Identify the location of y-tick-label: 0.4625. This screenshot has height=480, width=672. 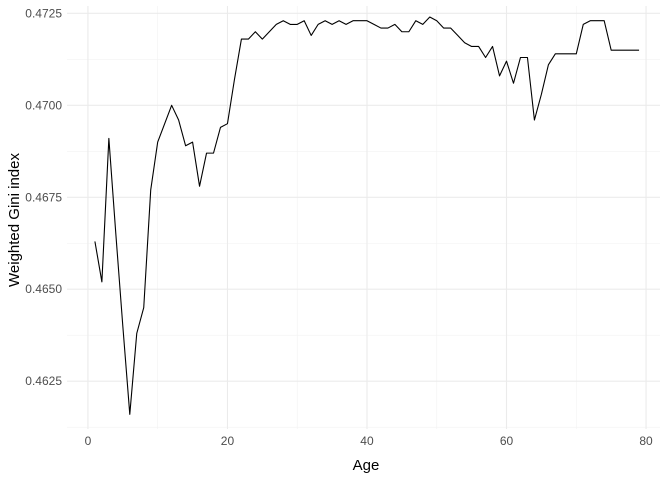
(43, 381).